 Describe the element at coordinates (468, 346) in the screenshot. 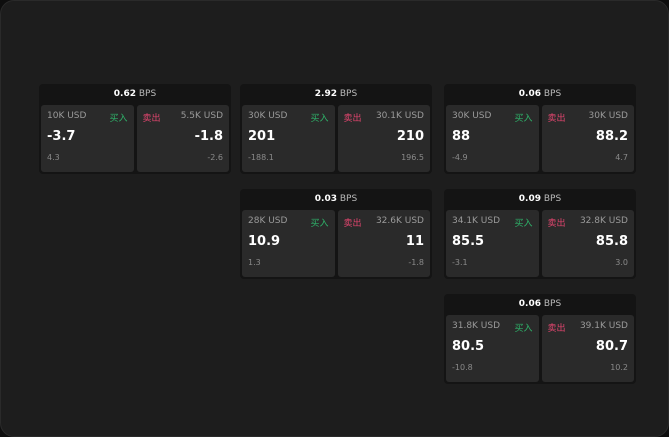

I see `bid-price: 80.5` at that location.